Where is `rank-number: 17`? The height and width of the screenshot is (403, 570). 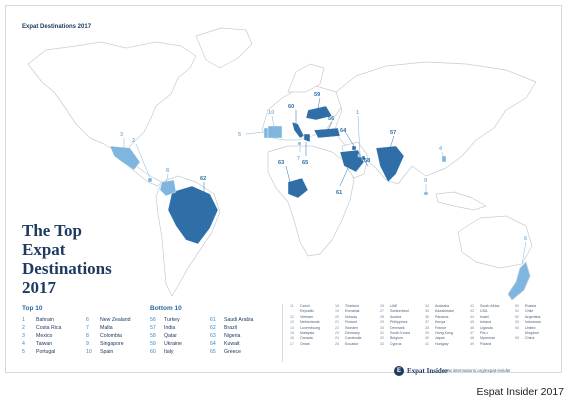 rank-number: 17 is located at coordinates (292, 343).